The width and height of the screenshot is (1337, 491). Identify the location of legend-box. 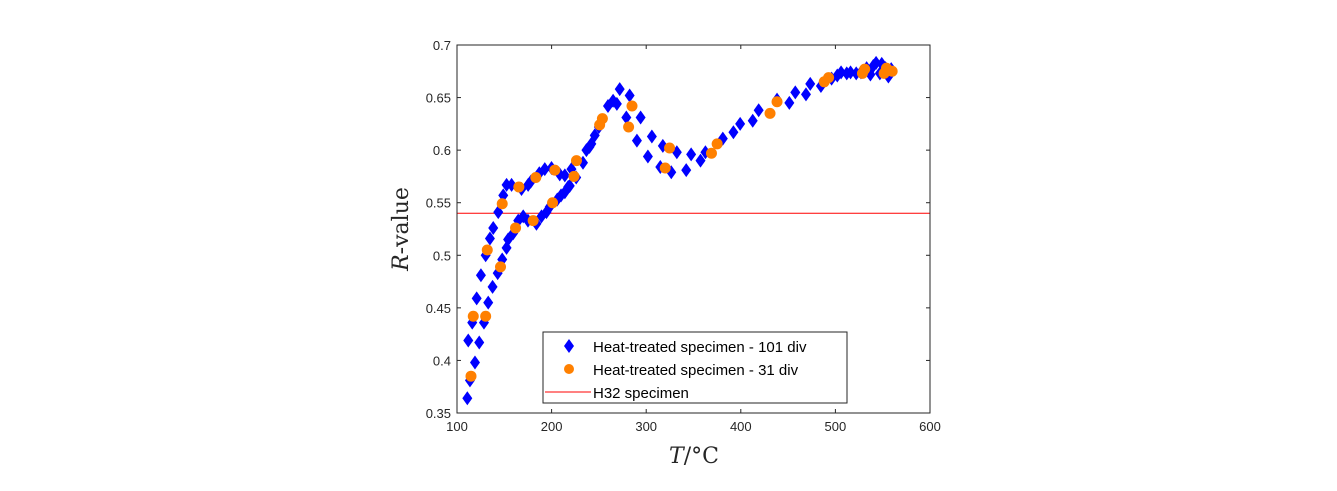
(695, 367).